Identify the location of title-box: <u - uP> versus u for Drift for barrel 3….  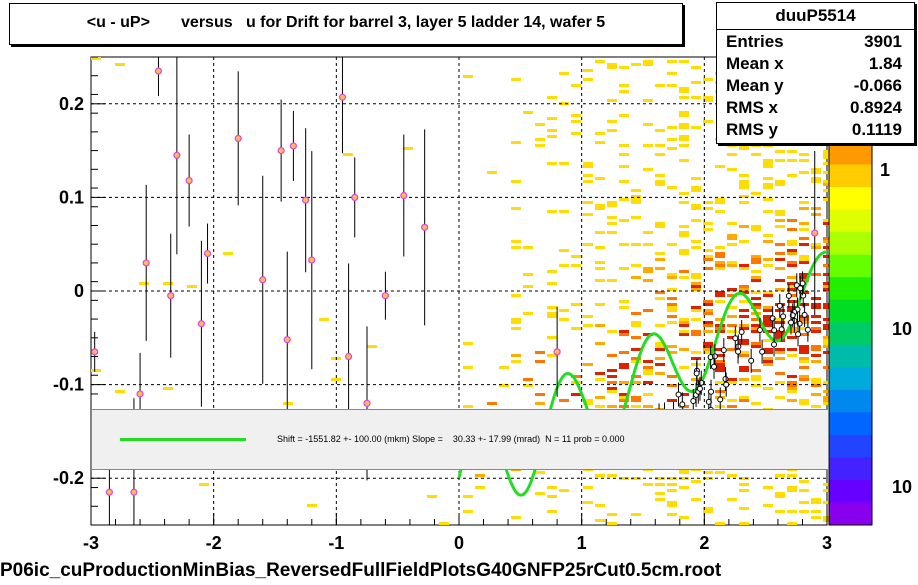
(346, 24).